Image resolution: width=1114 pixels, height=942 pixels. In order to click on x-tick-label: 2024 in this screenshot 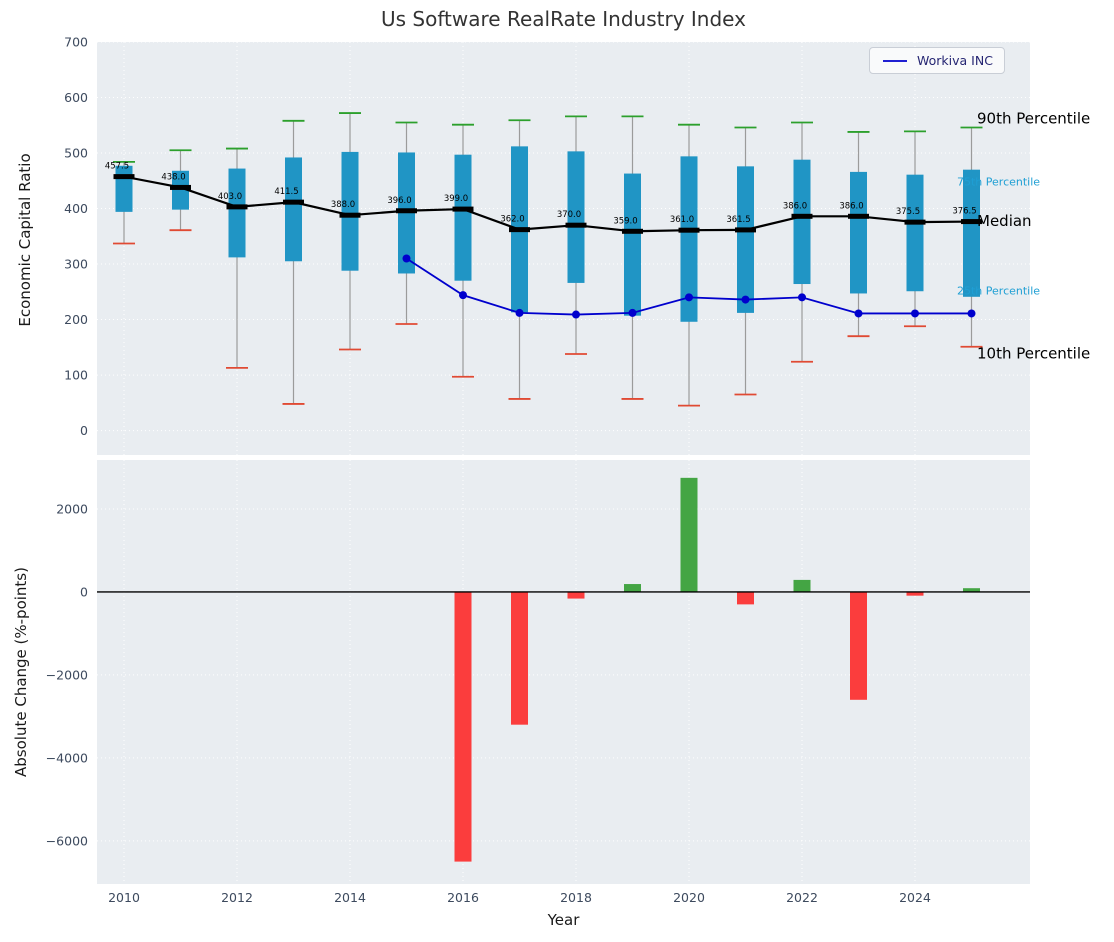, I will do `click(915, 897)`.